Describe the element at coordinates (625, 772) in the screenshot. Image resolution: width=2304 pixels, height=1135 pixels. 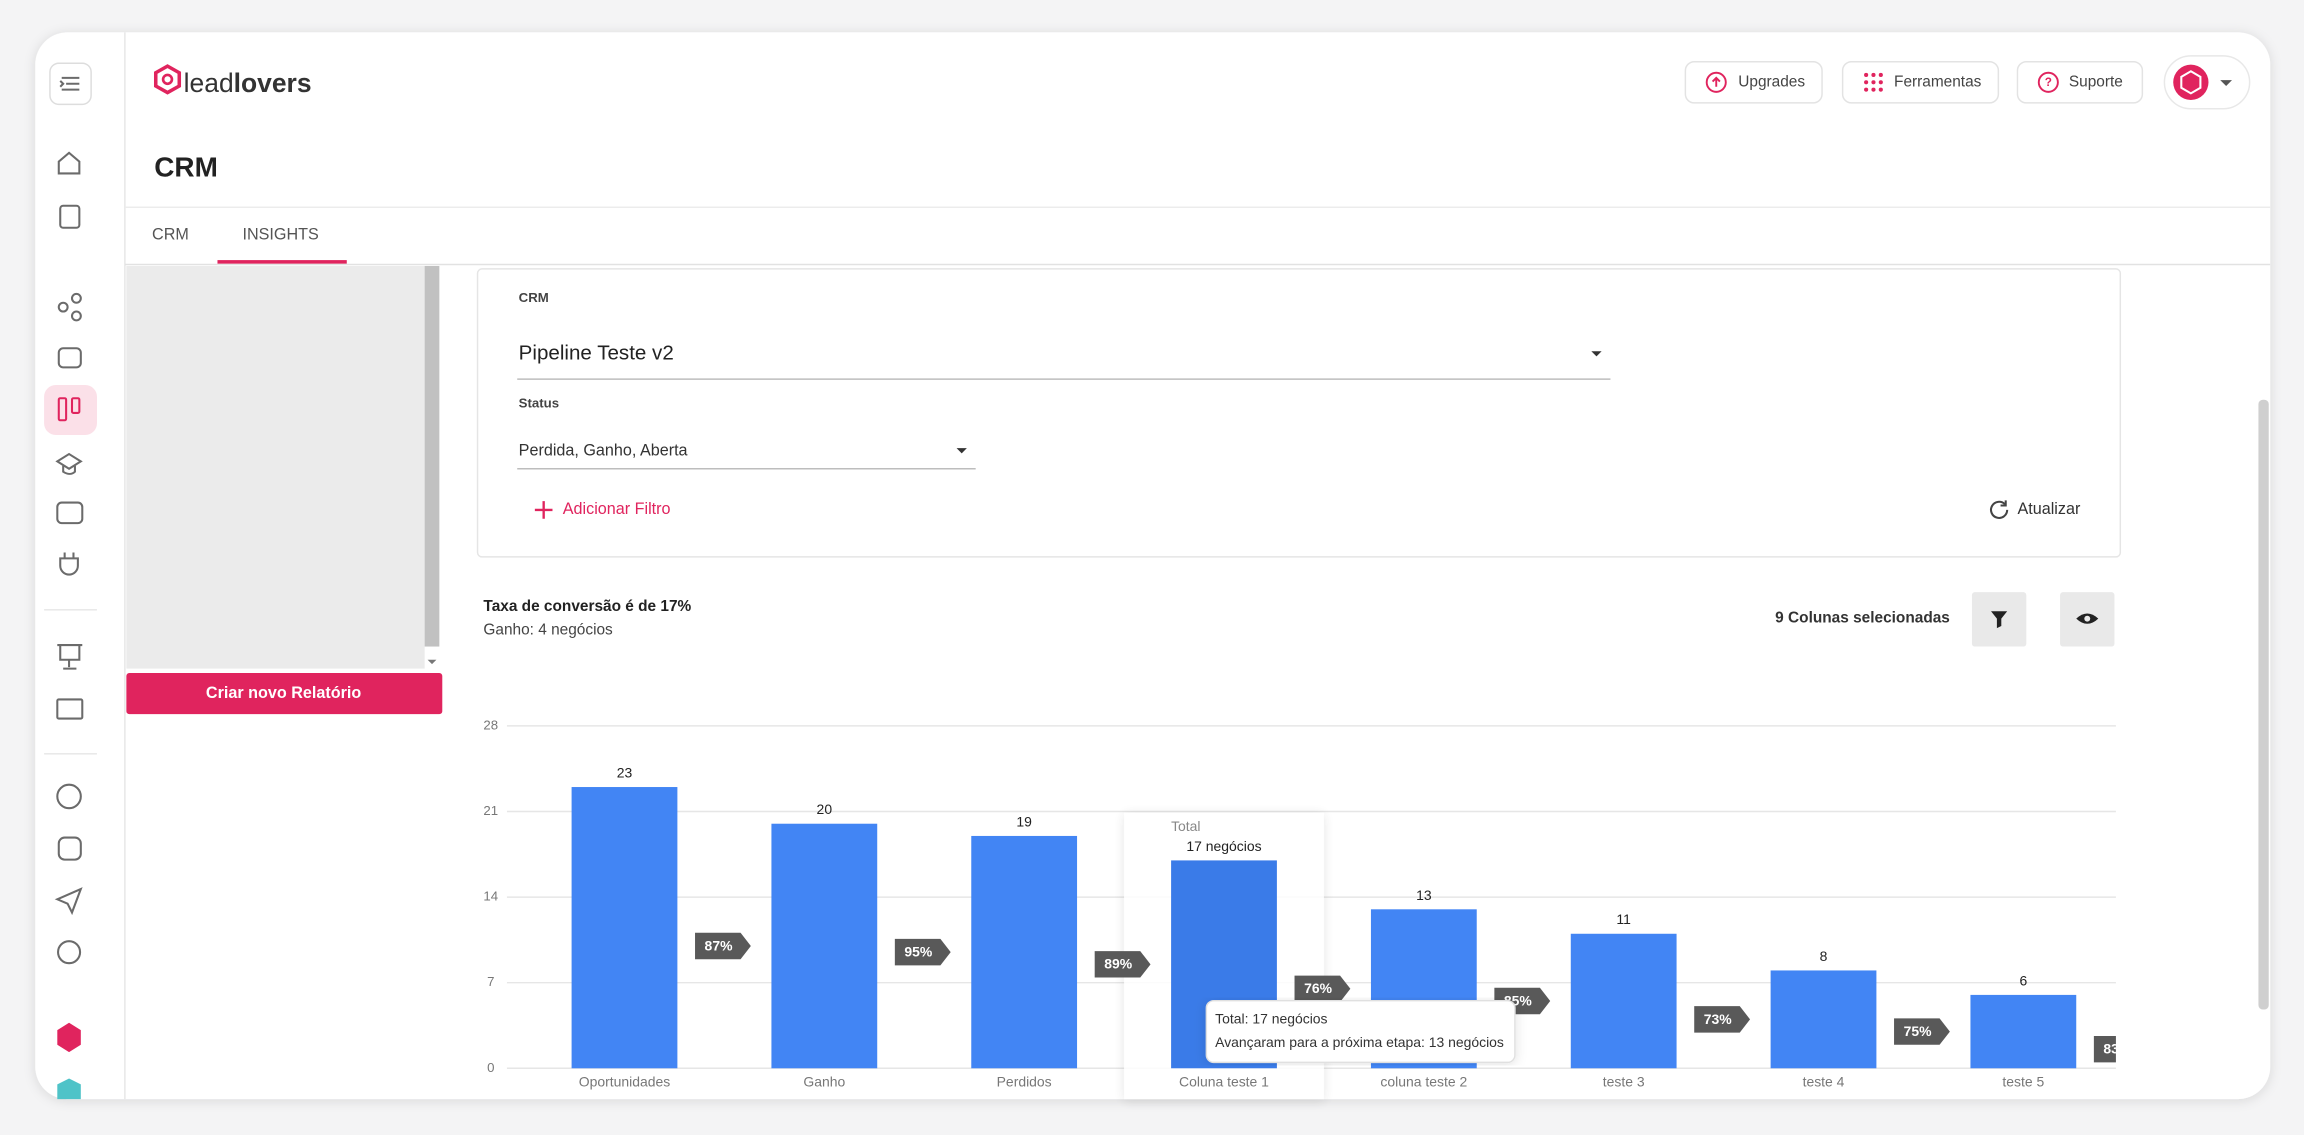
I see `value-label: 23` at that location.